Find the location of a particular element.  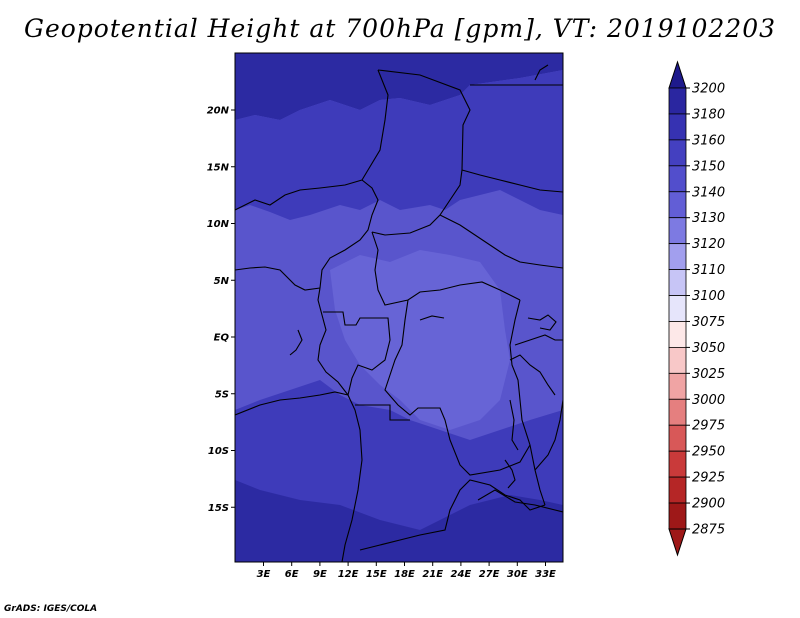

colorbar-label: 3000 is located at coordinates (708, 400).